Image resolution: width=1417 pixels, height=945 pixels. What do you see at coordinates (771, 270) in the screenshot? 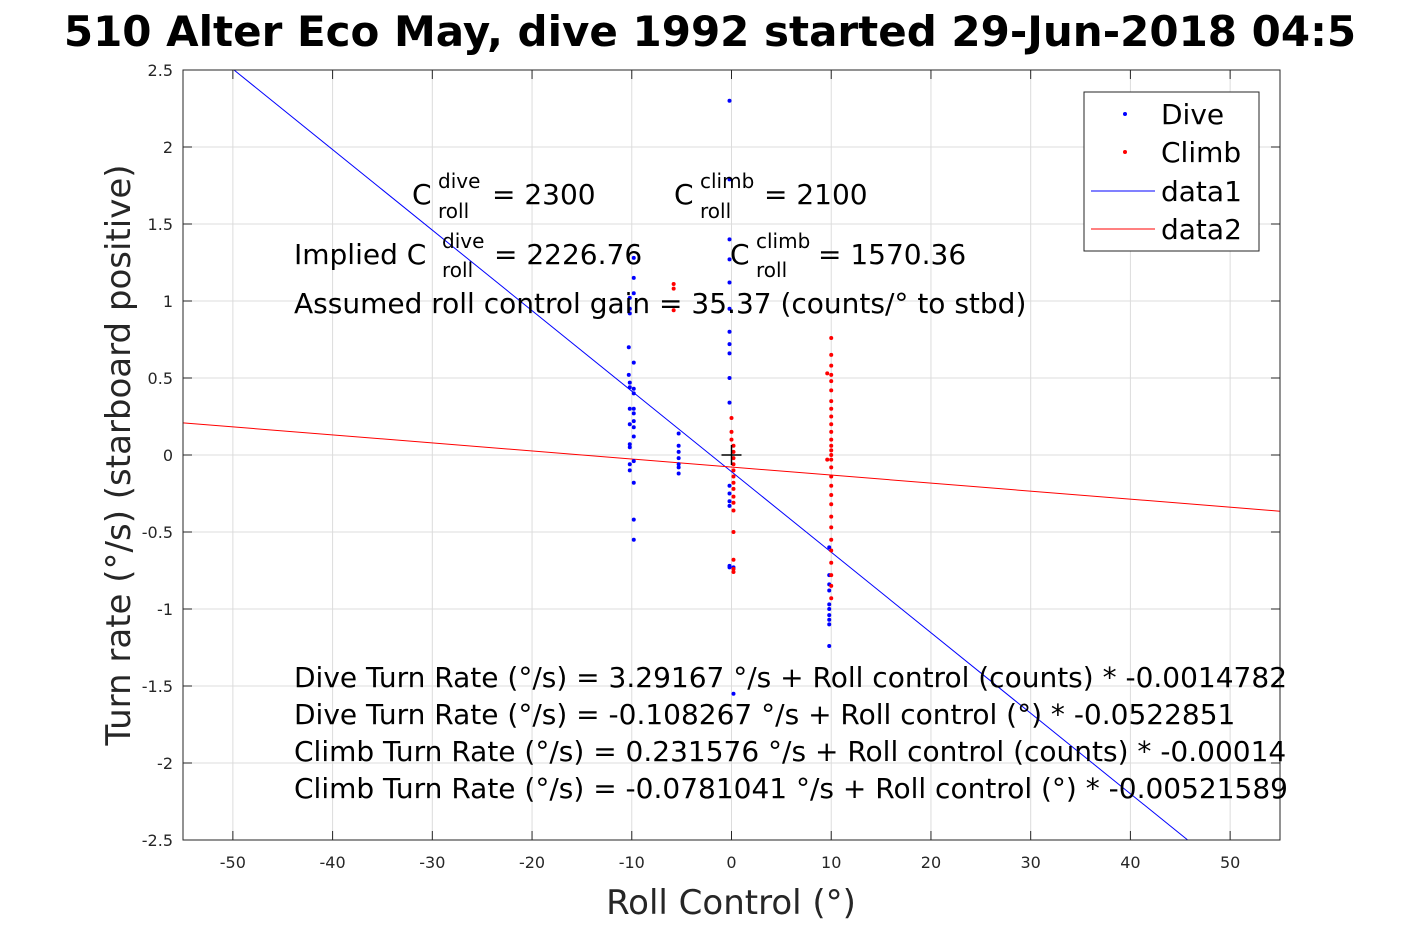
I see `implied-climb-subscript: roll` at bounding box center [771, 270].